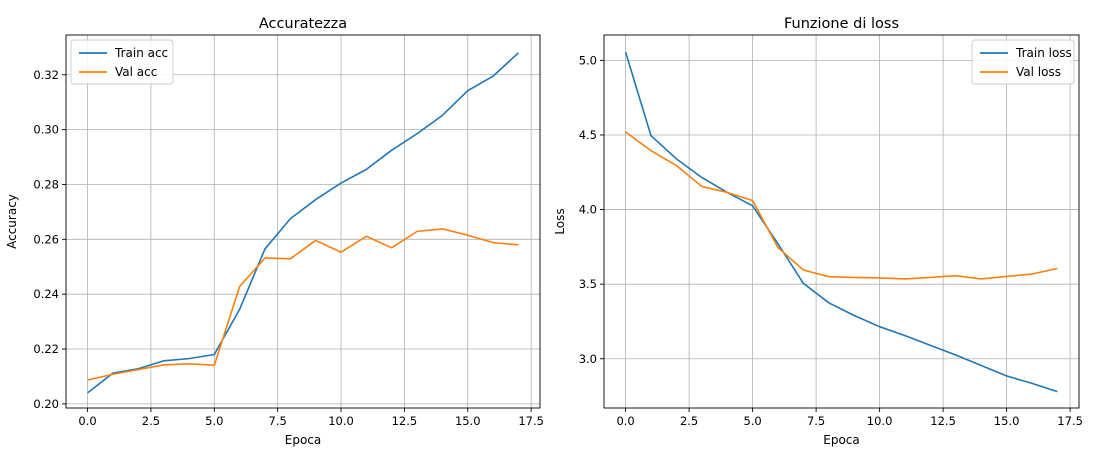 Image resolution: width=1105 pixels, height=459 pixels. I want to click on y-tick-label: 4.5, so click(588, 135).